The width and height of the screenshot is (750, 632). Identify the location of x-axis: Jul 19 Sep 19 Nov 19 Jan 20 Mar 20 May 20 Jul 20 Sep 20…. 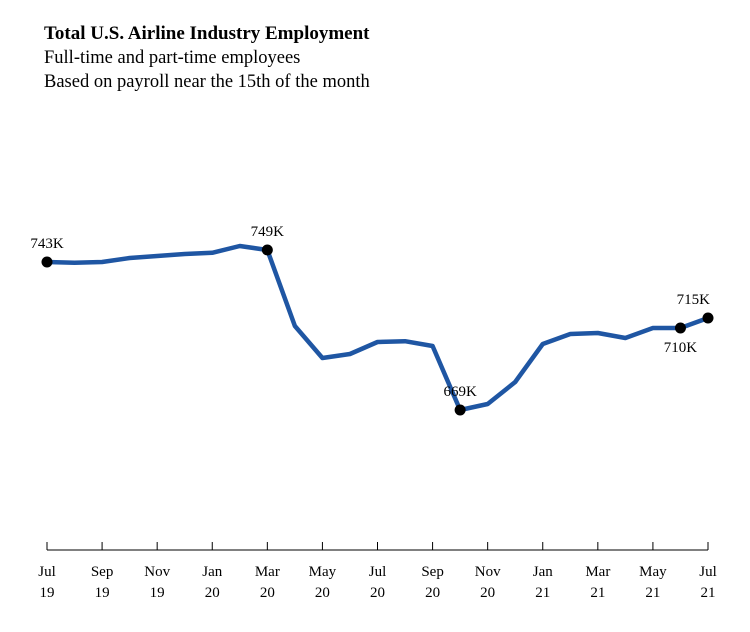
(377, 571).